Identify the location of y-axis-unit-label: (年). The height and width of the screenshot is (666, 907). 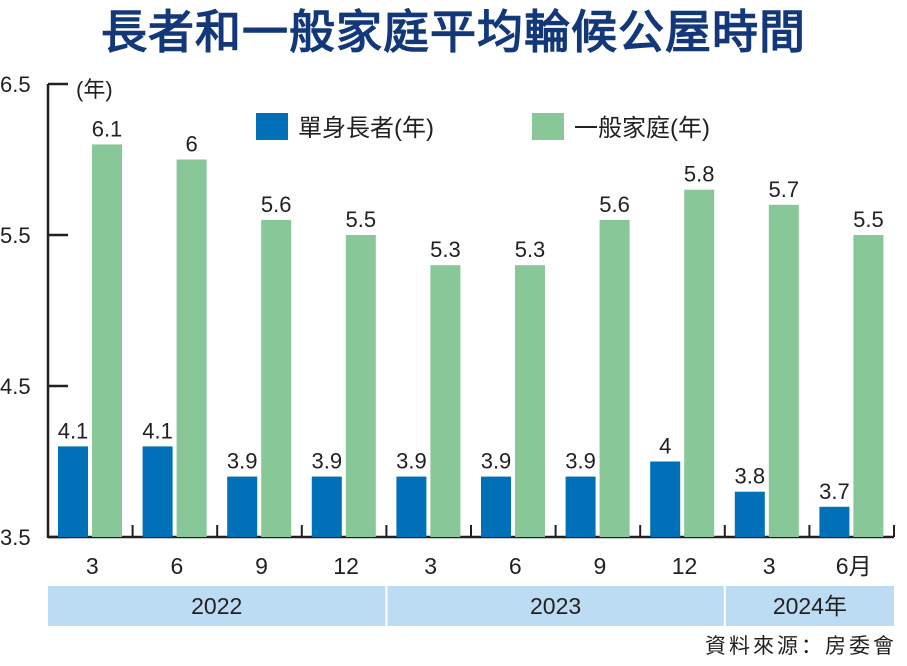
(94, 89).